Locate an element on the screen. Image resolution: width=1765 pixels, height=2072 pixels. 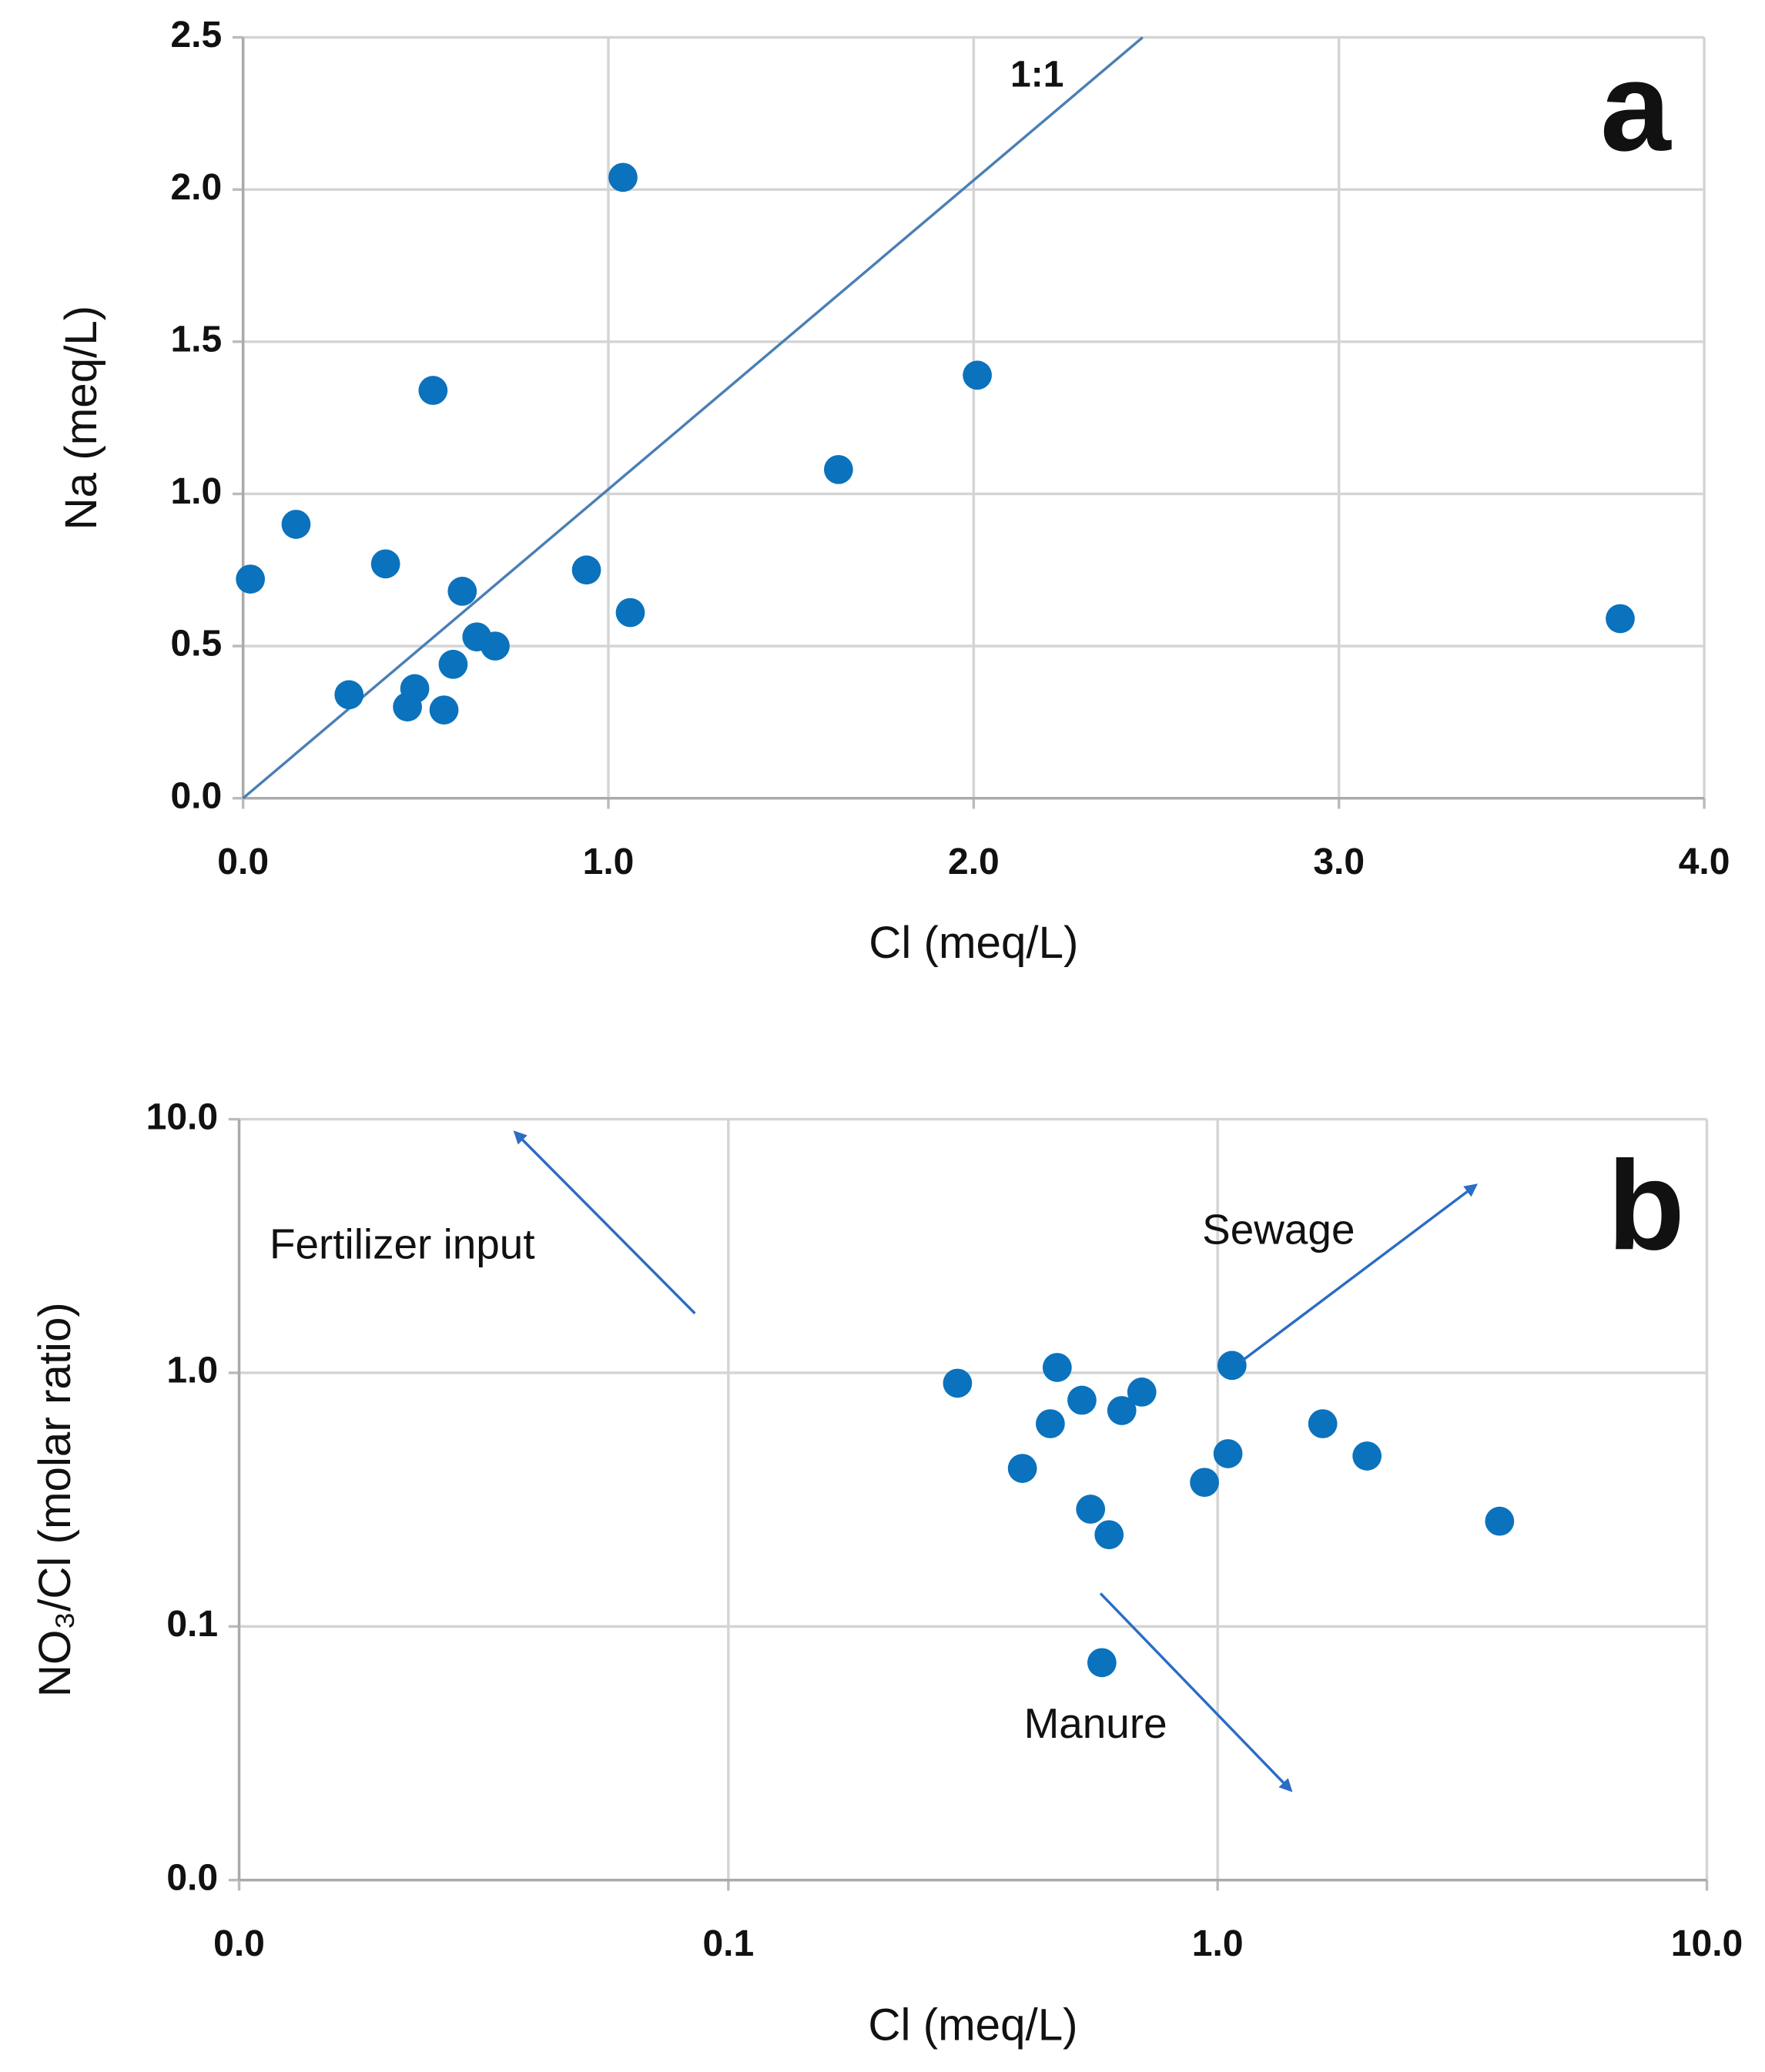
x-tick-label: 2.0 is located at coordinates (974, 862).